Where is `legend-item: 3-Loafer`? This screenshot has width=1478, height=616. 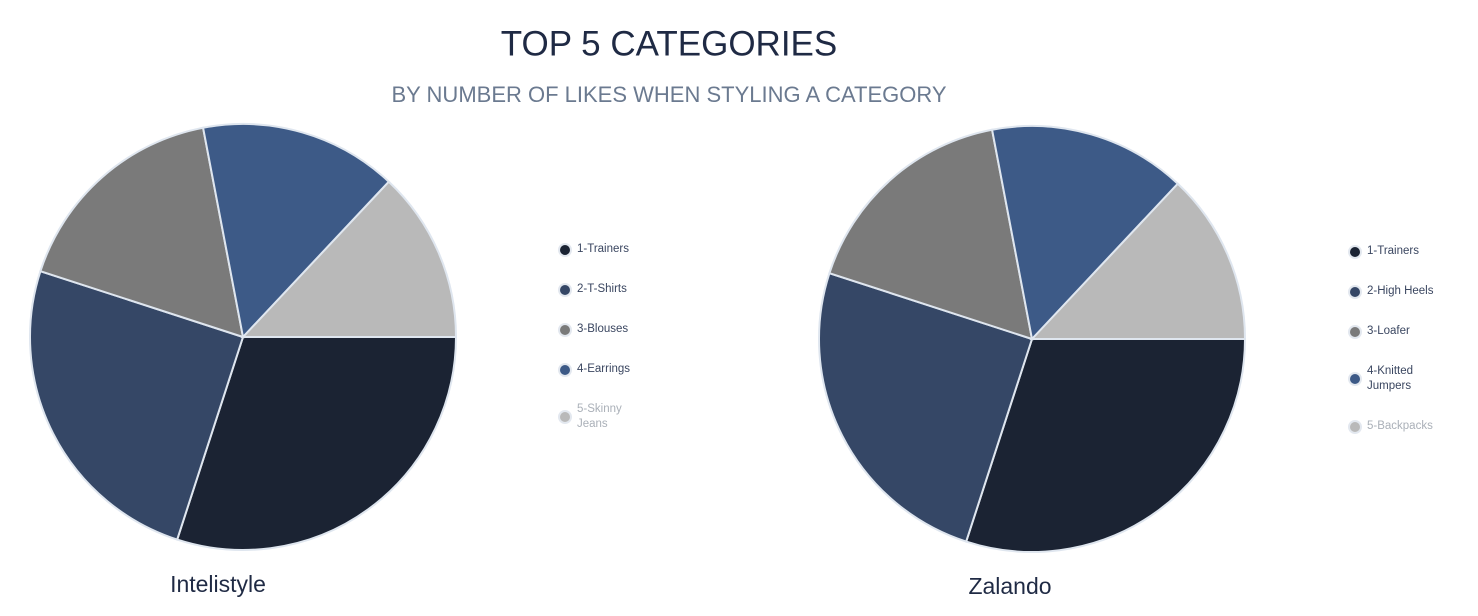 legend-item: 3-Loafer is located at coordinates (1394, 331).